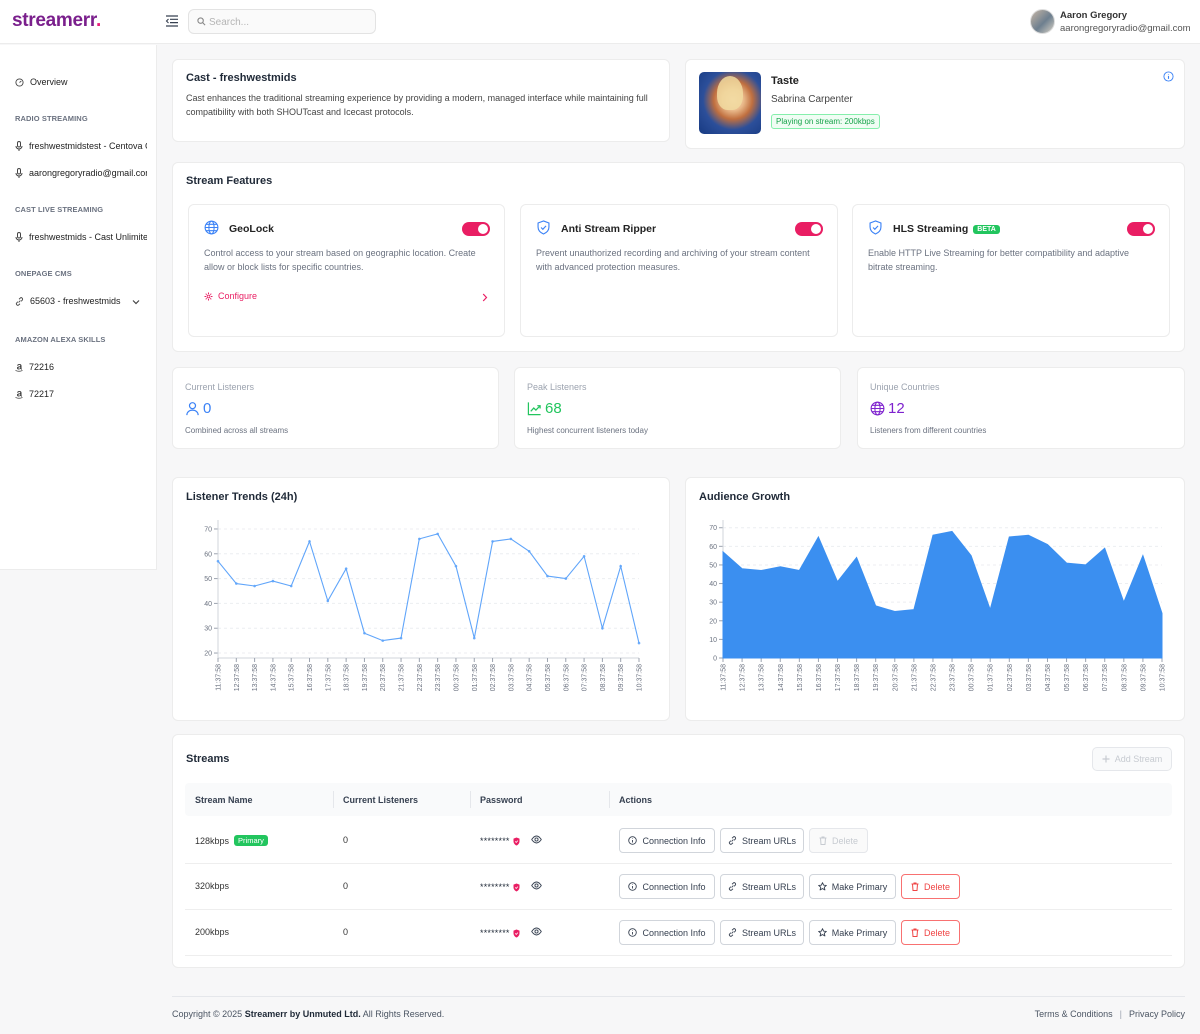 This screenshot has width=1200, height=1034. I want to click on sidebar-item-radio-2: aarongregoryradio@gmail.con, so click(81, 173).